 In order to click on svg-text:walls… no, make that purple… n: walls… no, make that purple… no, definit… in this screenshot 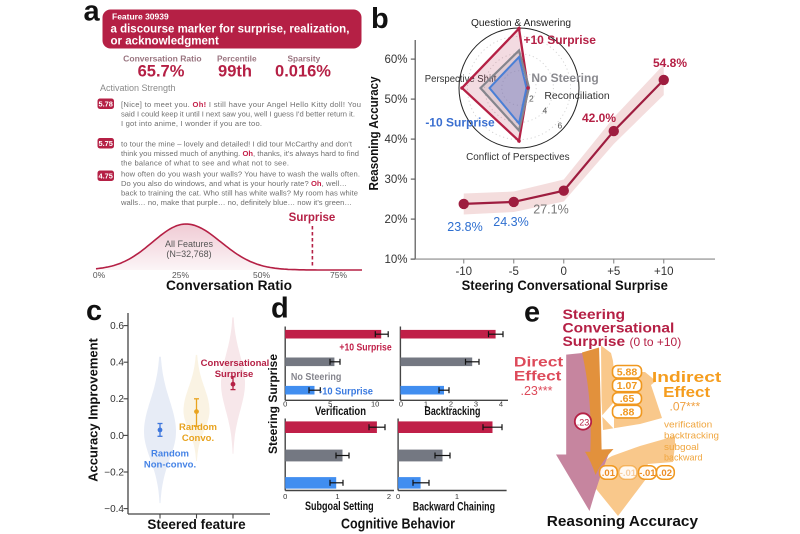, I will do `click(236, 202)`.